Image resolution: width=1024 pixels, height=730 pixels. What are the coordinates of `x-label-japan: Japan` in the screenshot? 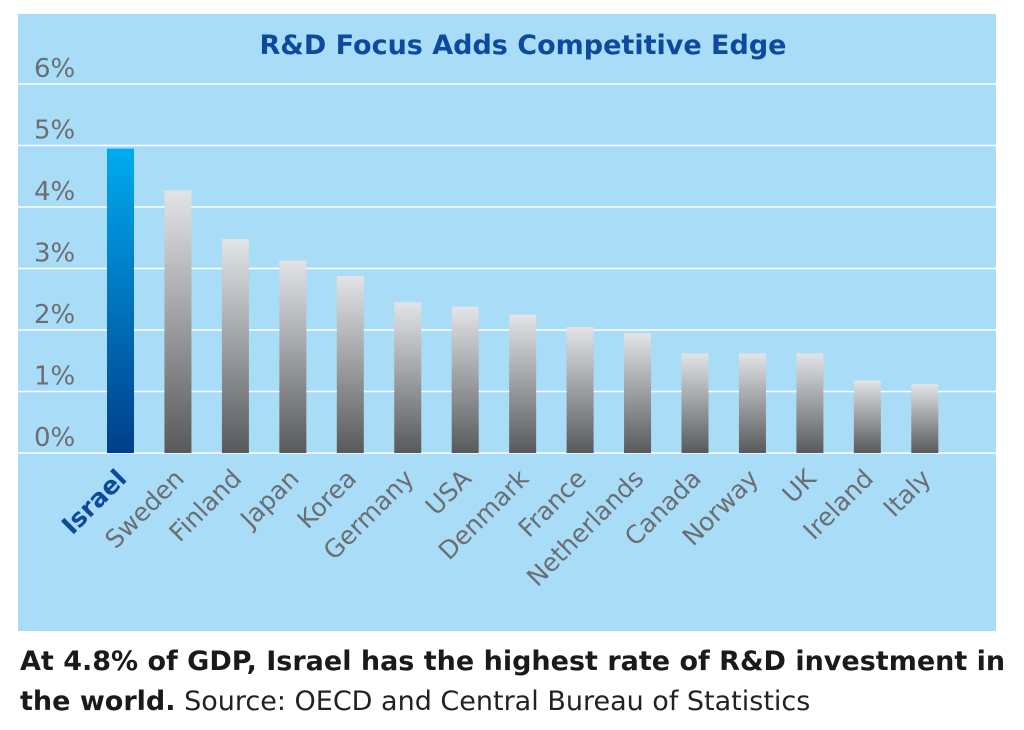 It's located at (268, 499).